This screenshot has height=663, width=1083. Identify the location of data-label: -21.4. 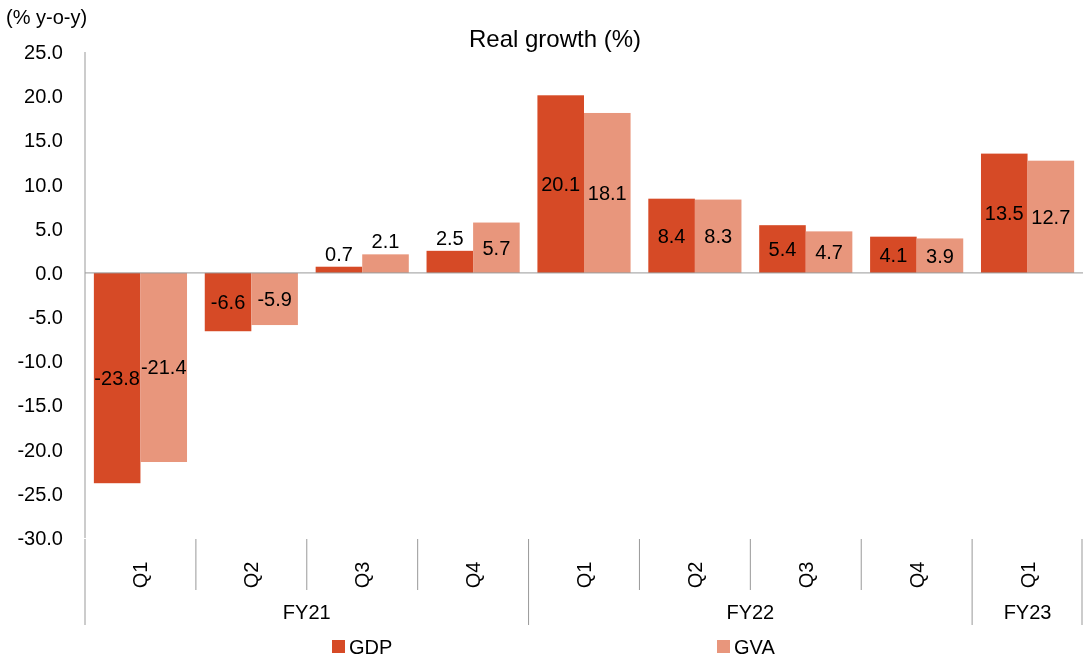
(163, 367).